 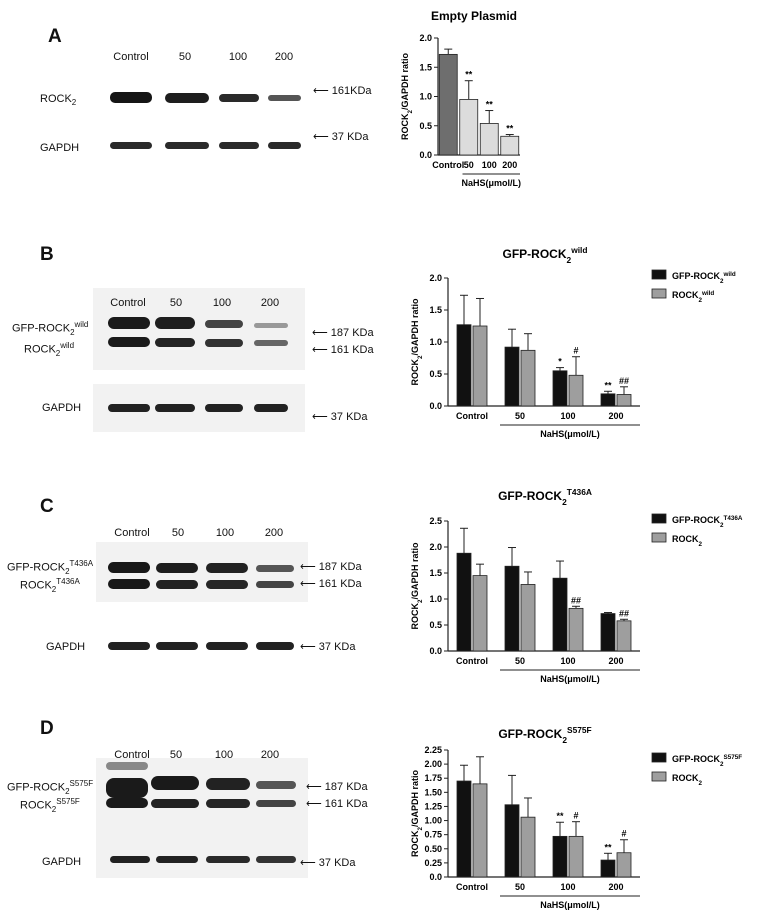 What do you see at coordinates (707, 761) in the screenshot?
I see `legend-label: GFP-ROCK2S575F` at bounding box center [707, 761].